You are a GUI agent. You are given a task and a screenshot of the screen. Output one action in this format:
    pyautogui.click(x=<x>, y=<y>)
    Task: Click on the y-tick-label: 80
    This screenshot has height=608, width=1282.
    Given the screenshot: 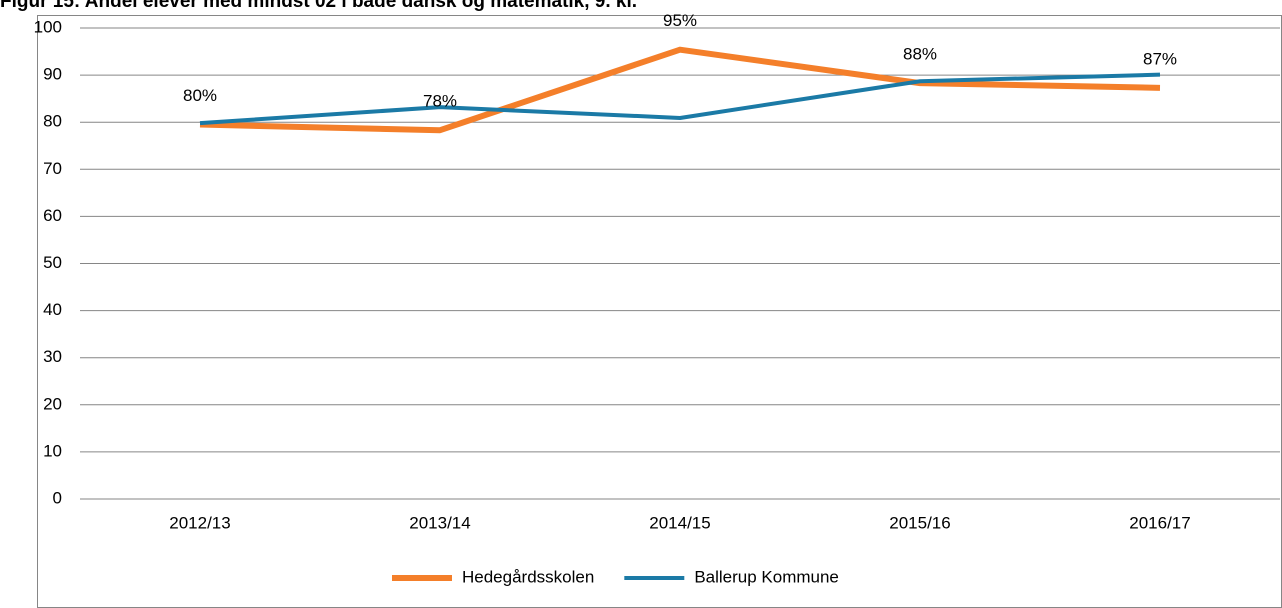 What is the action you would take?
    pyautogui.click(x=52, y=121)
    